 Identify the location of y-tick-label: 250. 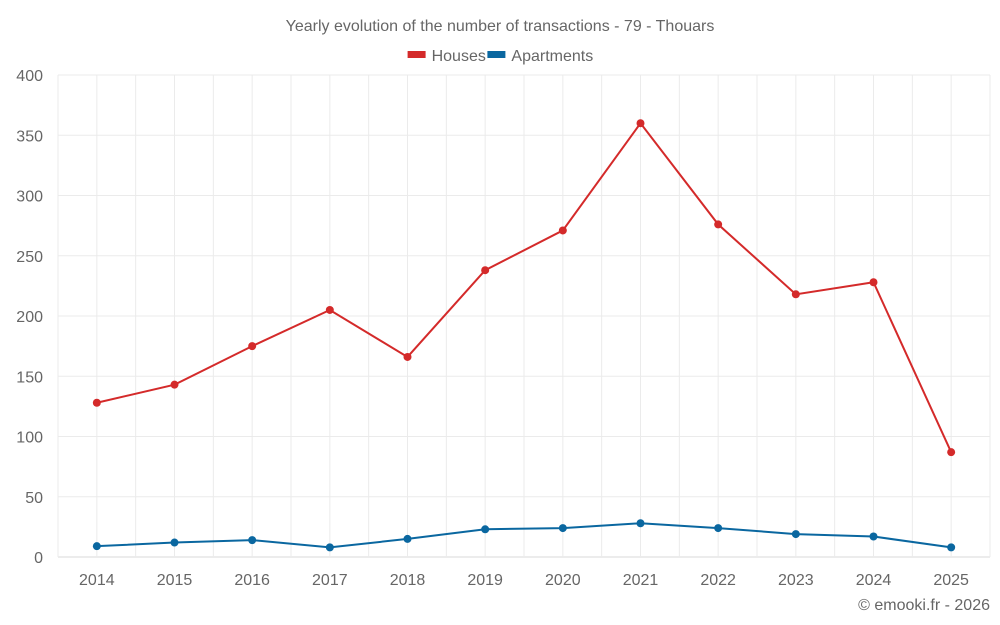
(29, 257).